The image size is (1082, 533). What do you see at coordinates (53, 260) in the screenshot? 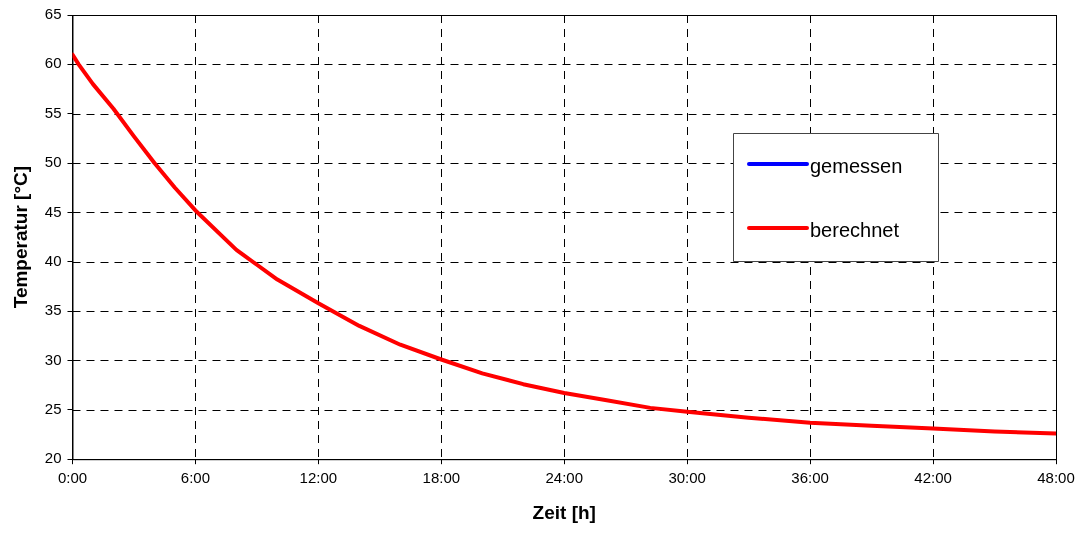
I see `y-tick-label: 40` at bounding box center [53, 260].